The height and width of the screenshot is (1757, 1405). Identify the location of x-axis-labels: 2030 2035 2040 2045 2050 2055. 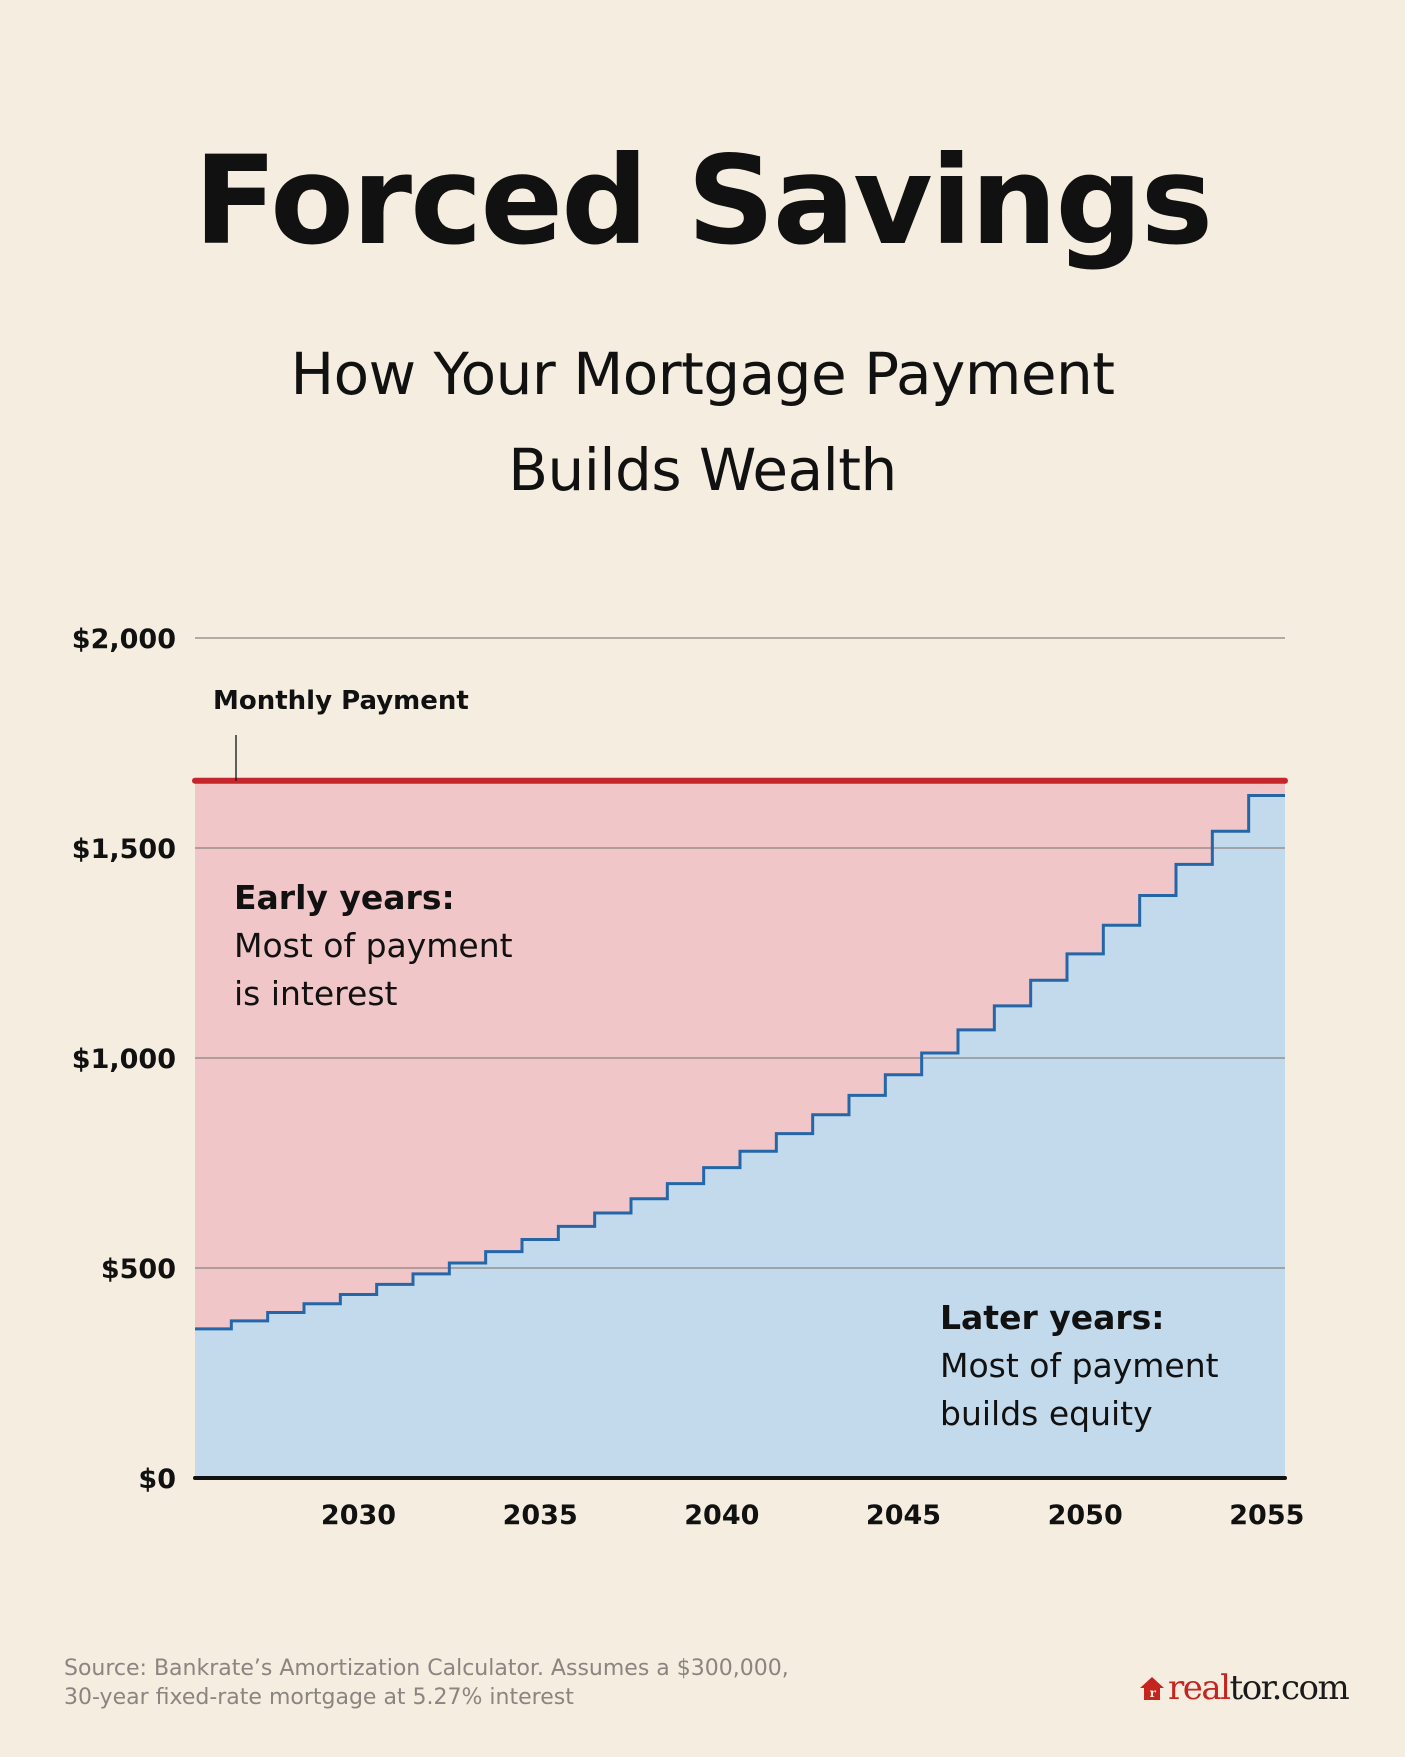
(812, 1515).